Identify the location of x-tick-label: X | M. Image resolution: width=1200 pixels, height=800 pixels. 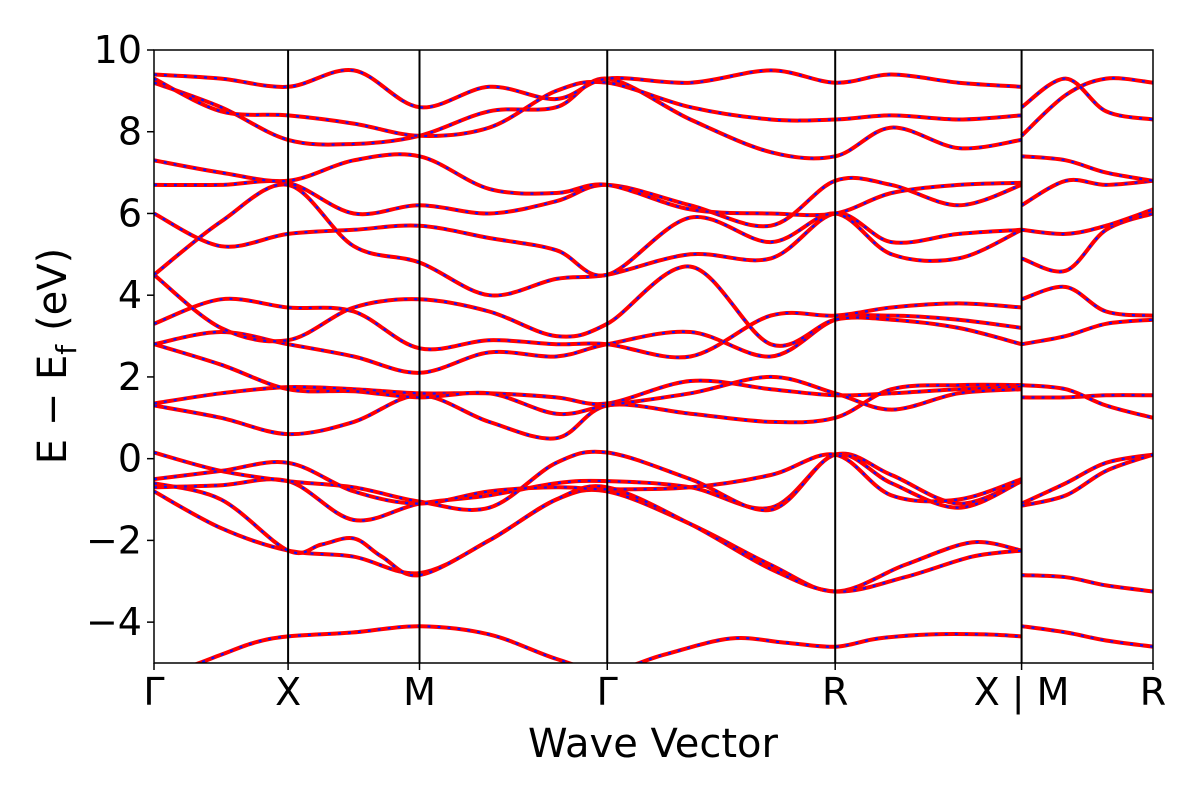
(1022, 692).